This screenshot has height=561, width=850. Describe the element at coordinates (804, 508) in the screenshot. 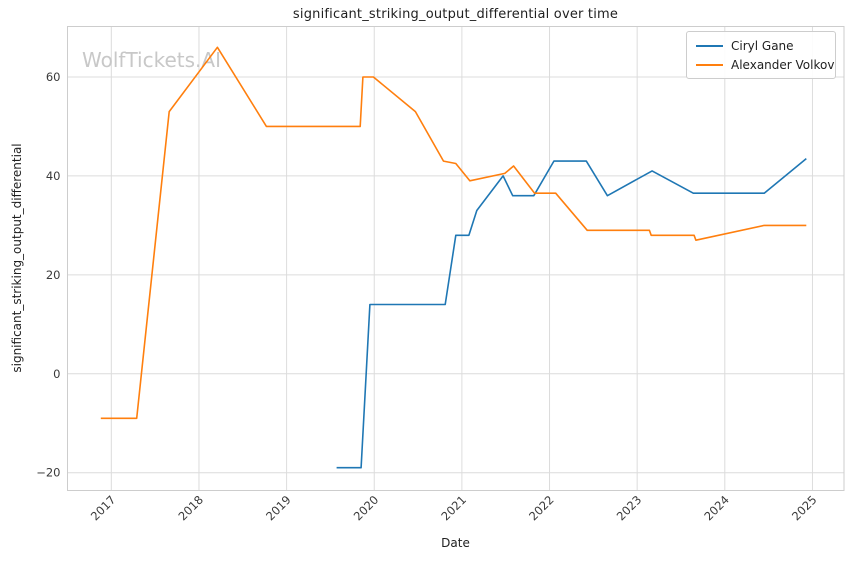

I see `svg-text: 2025` at that location.